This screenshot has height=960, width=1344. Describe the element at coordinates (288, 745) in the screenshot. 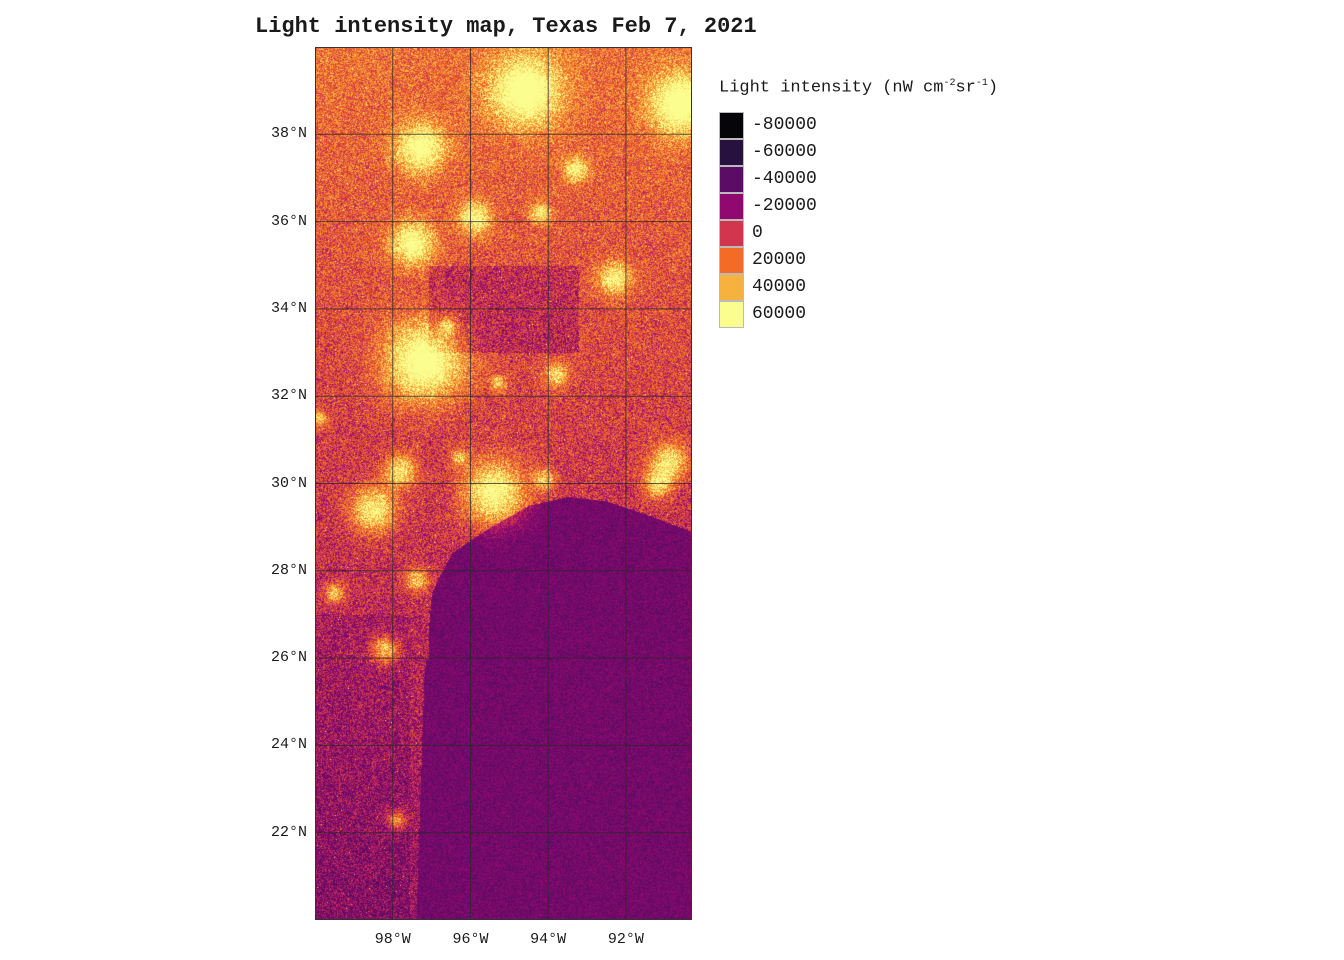

I see `lat-tick-label: 24°N` at that location.